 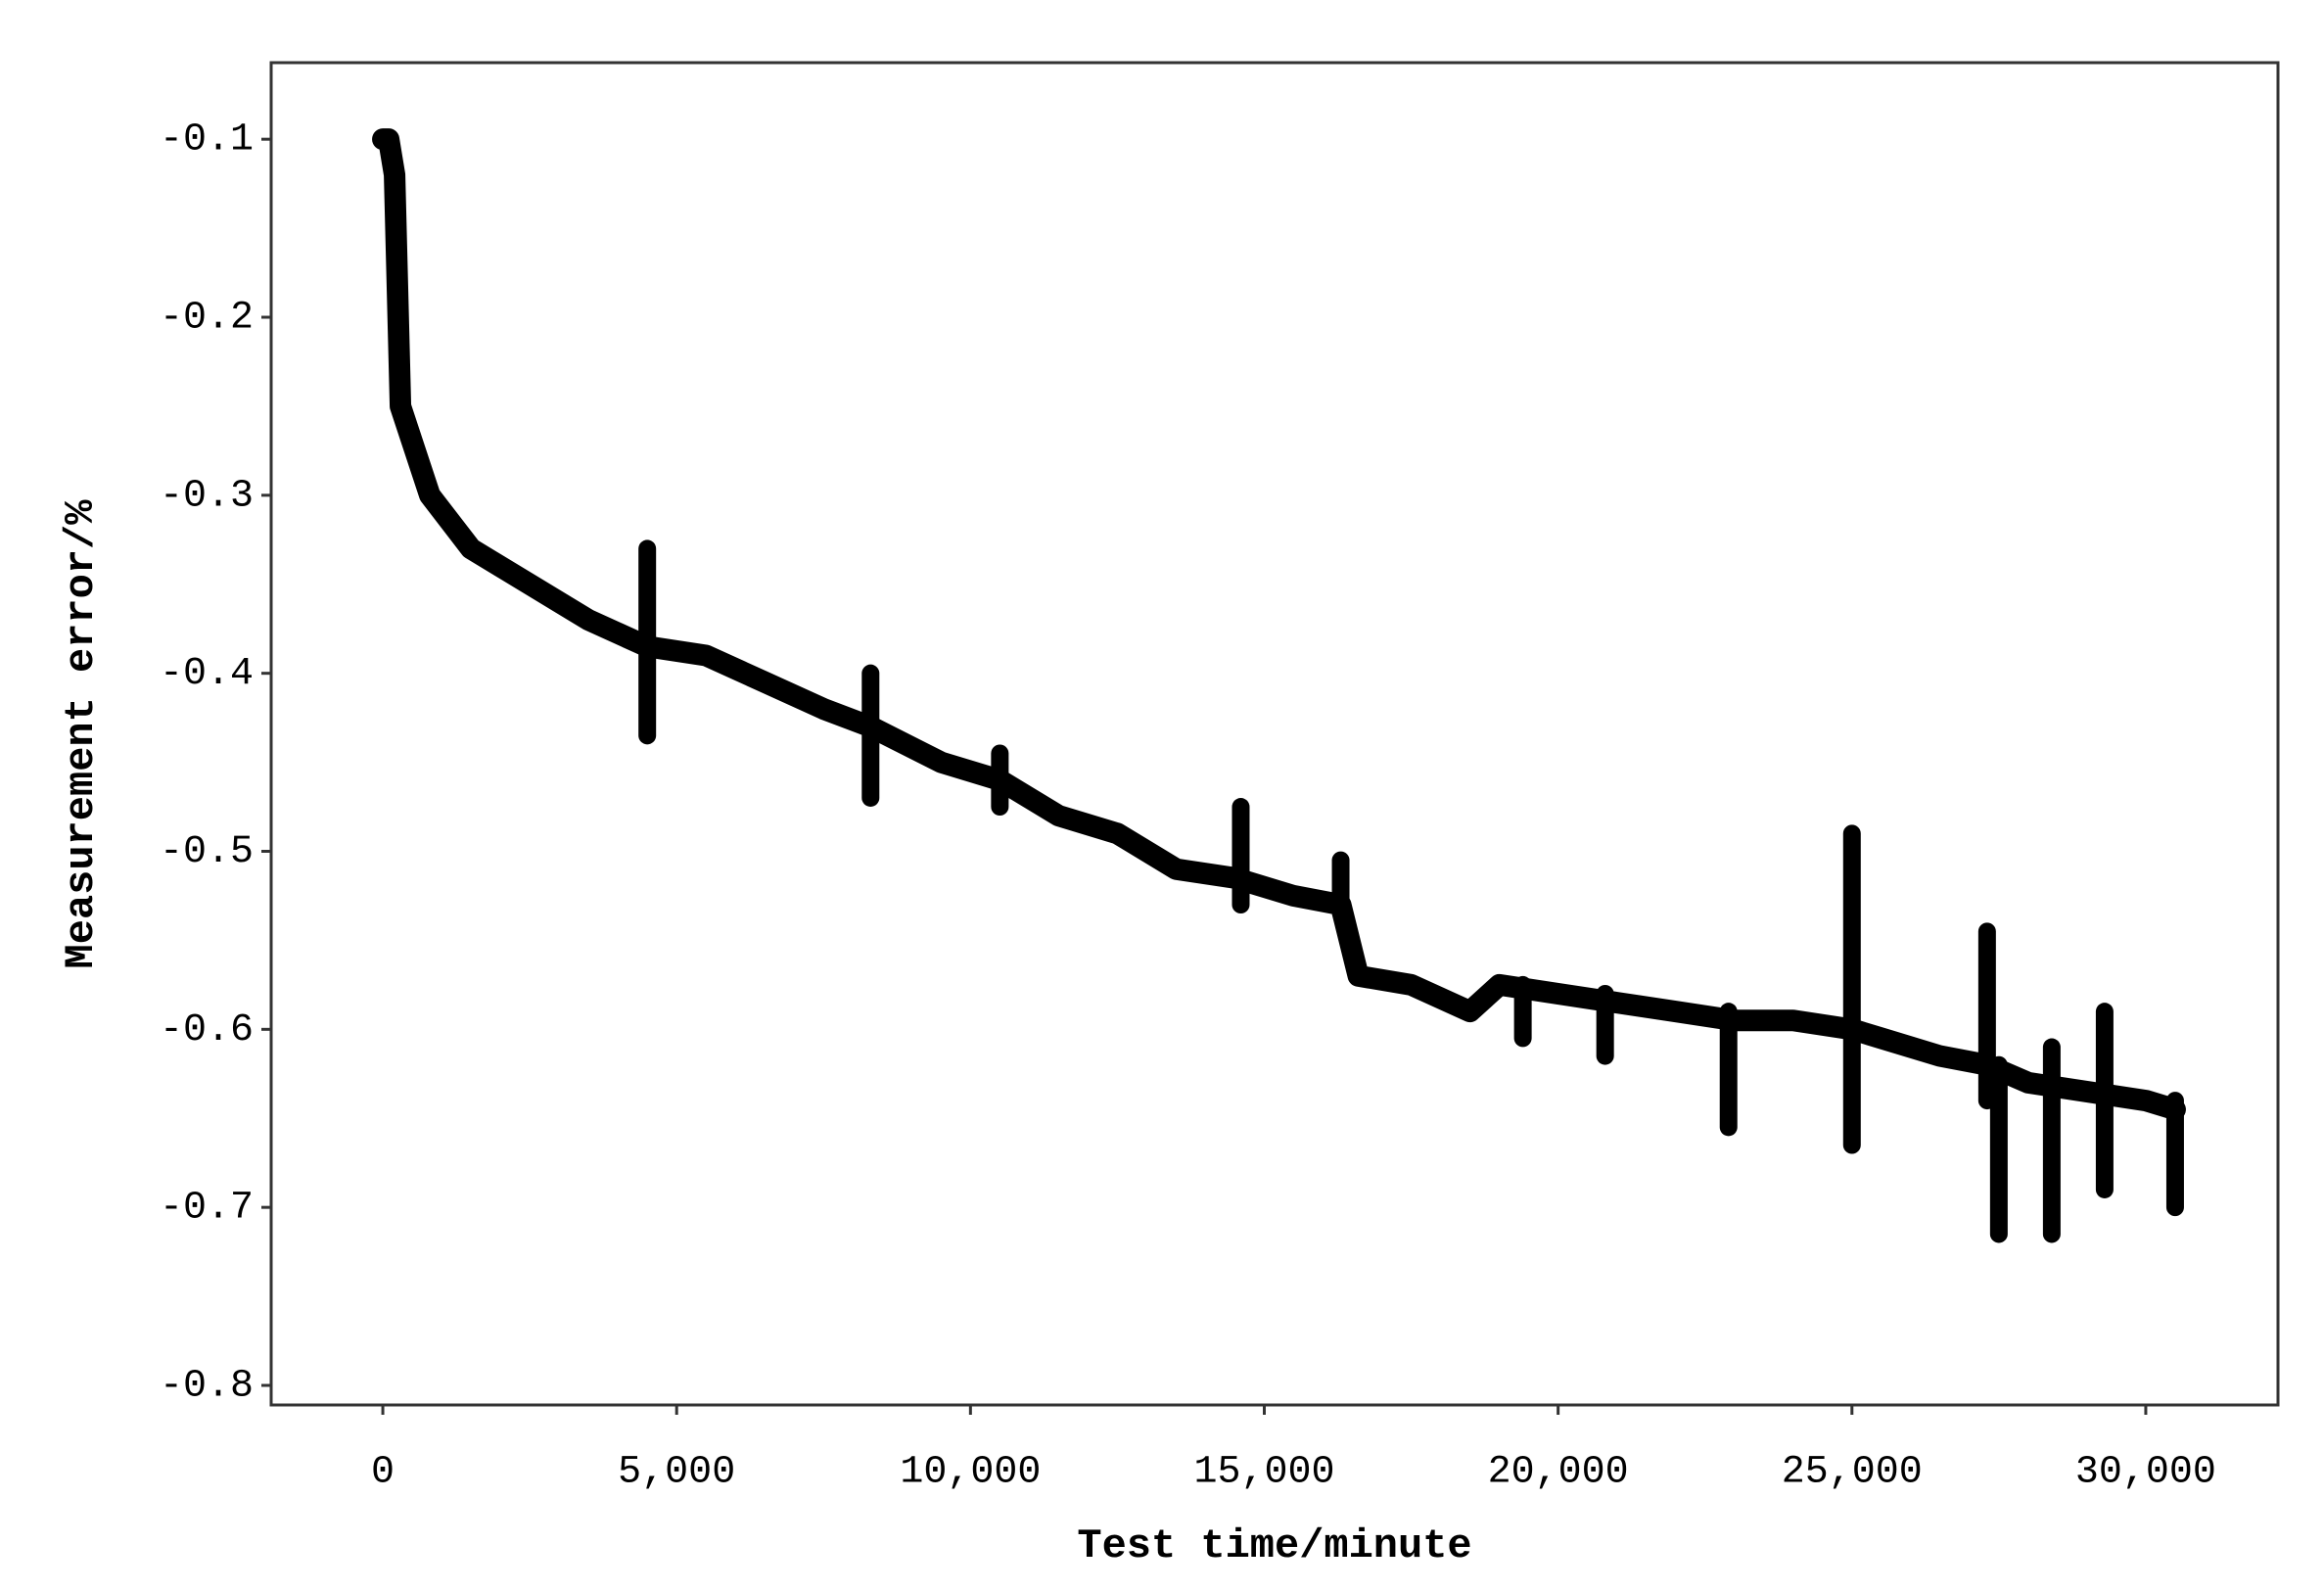 I want to click on x-tick-label: 10,000, so click(x=970, y=1473).